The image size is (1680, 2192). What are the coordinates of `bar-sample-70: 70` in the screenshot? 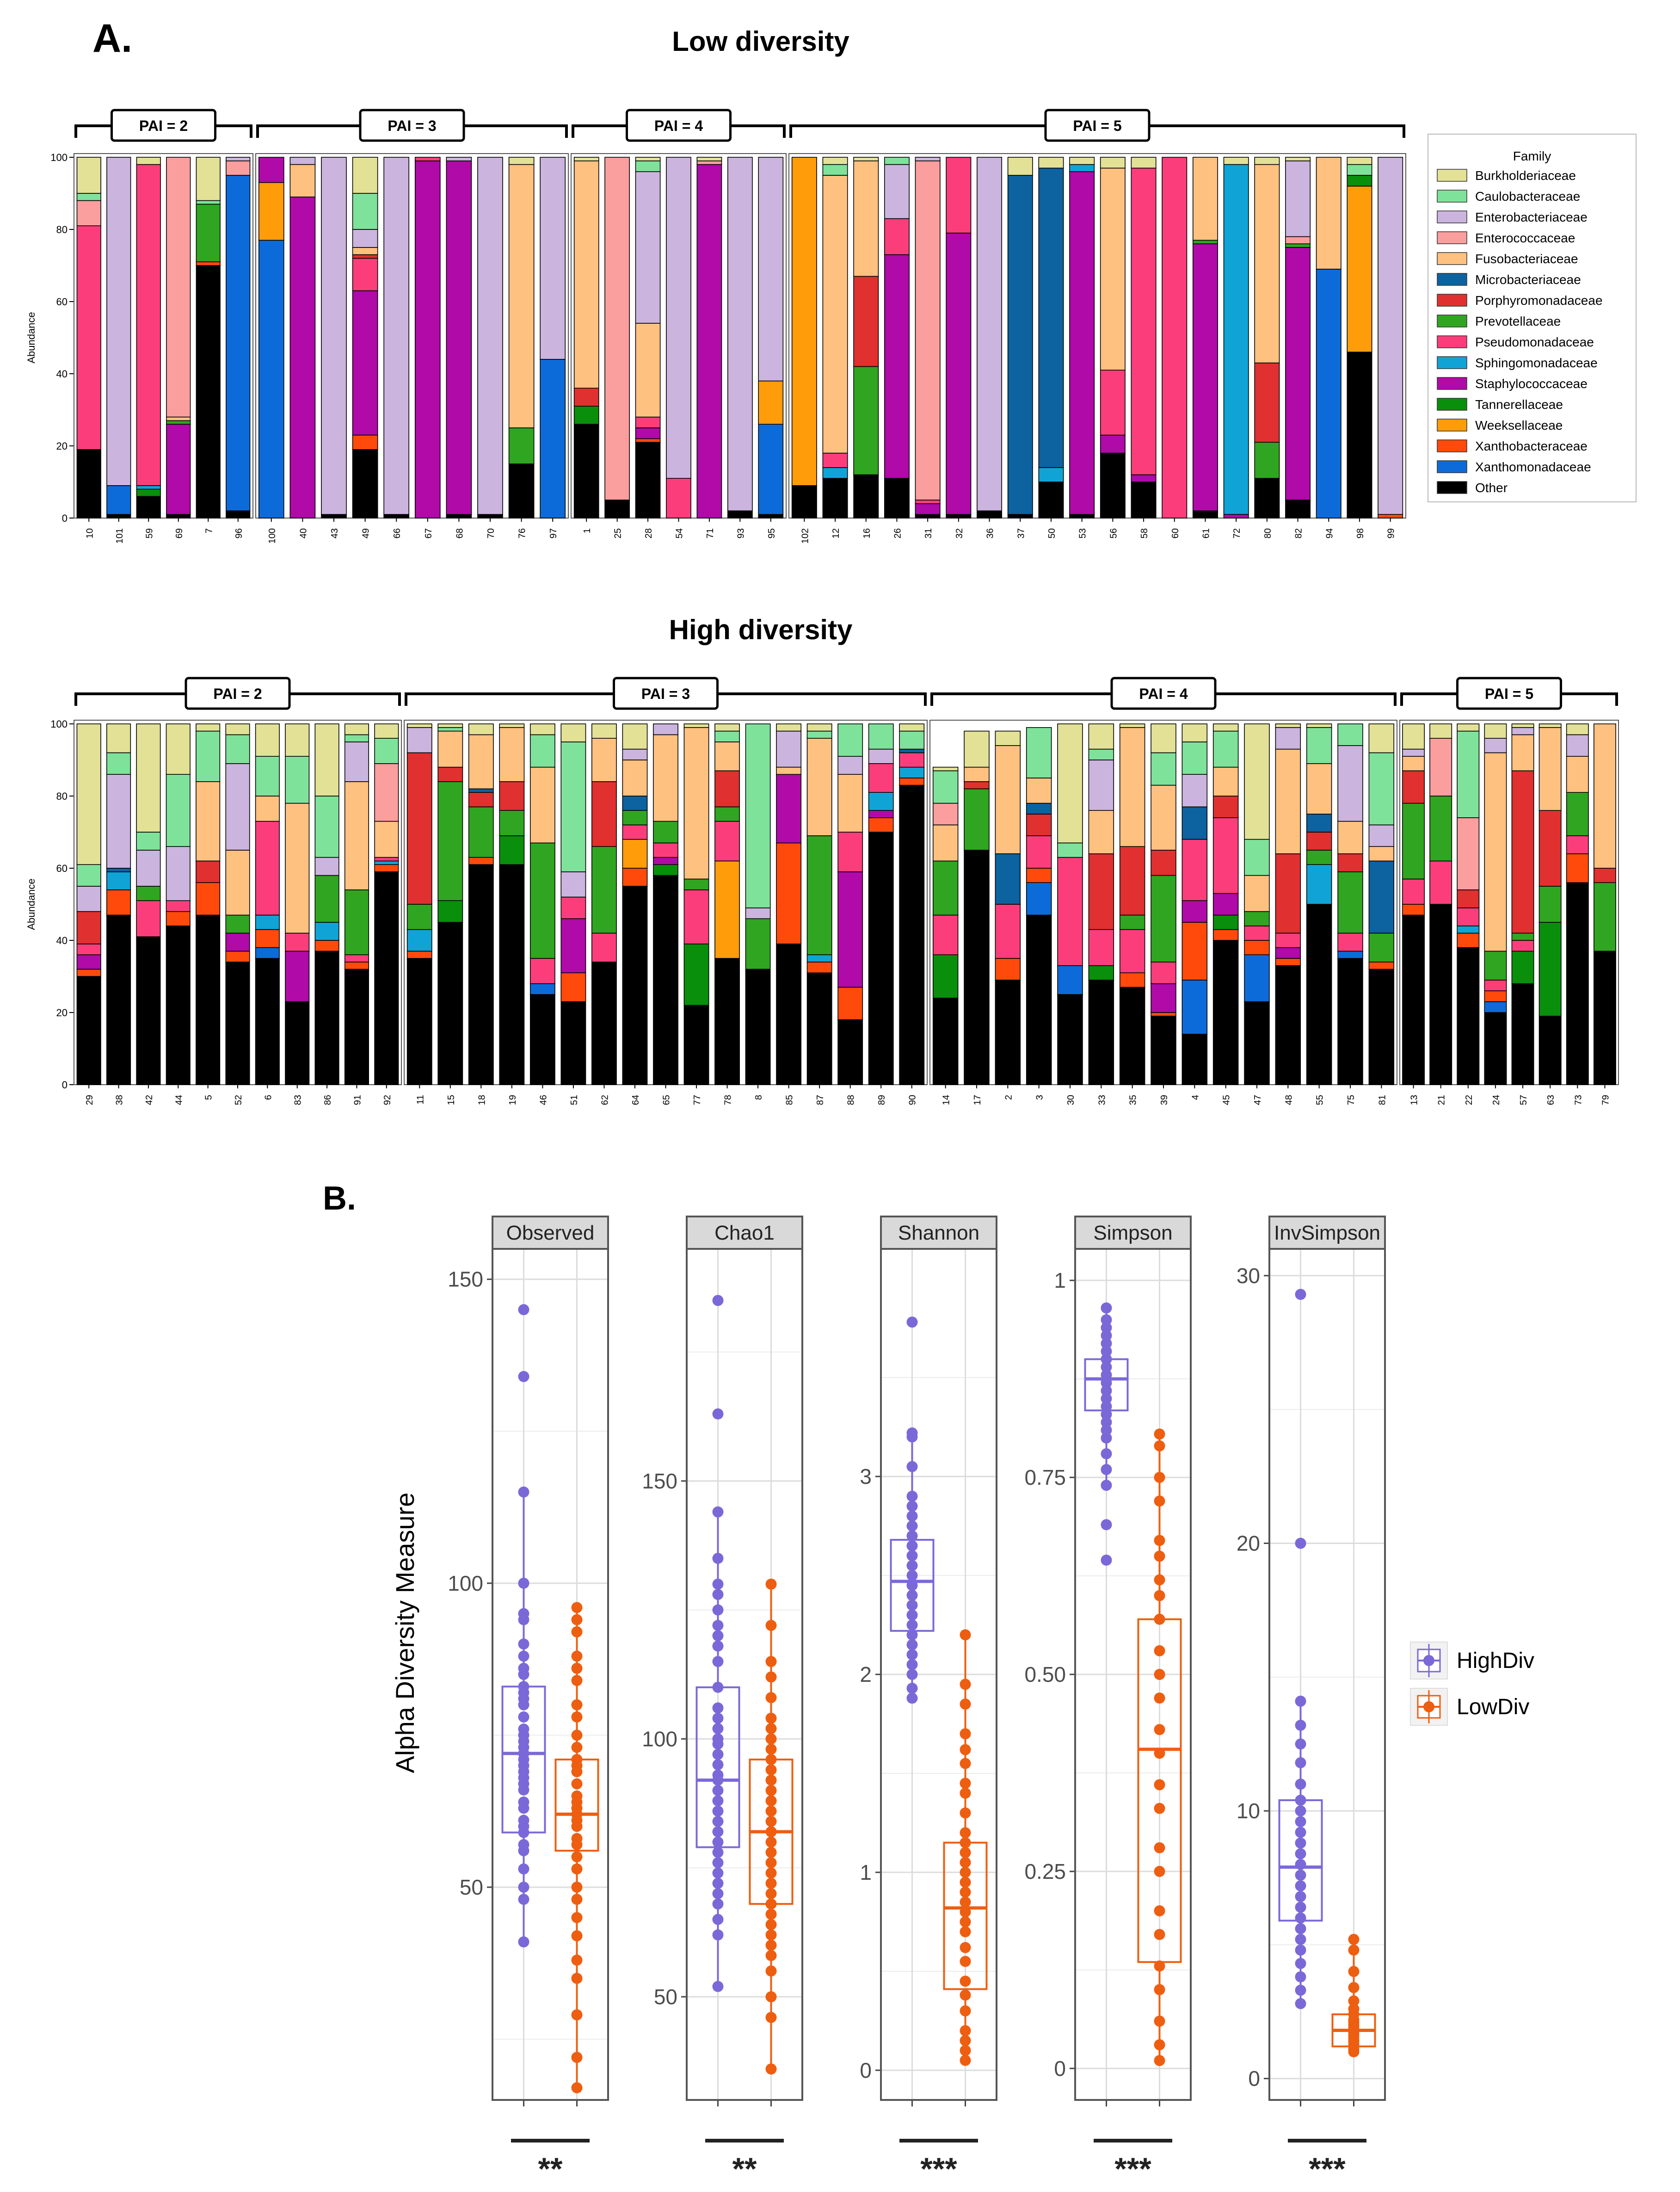 It's located at (490, 348).